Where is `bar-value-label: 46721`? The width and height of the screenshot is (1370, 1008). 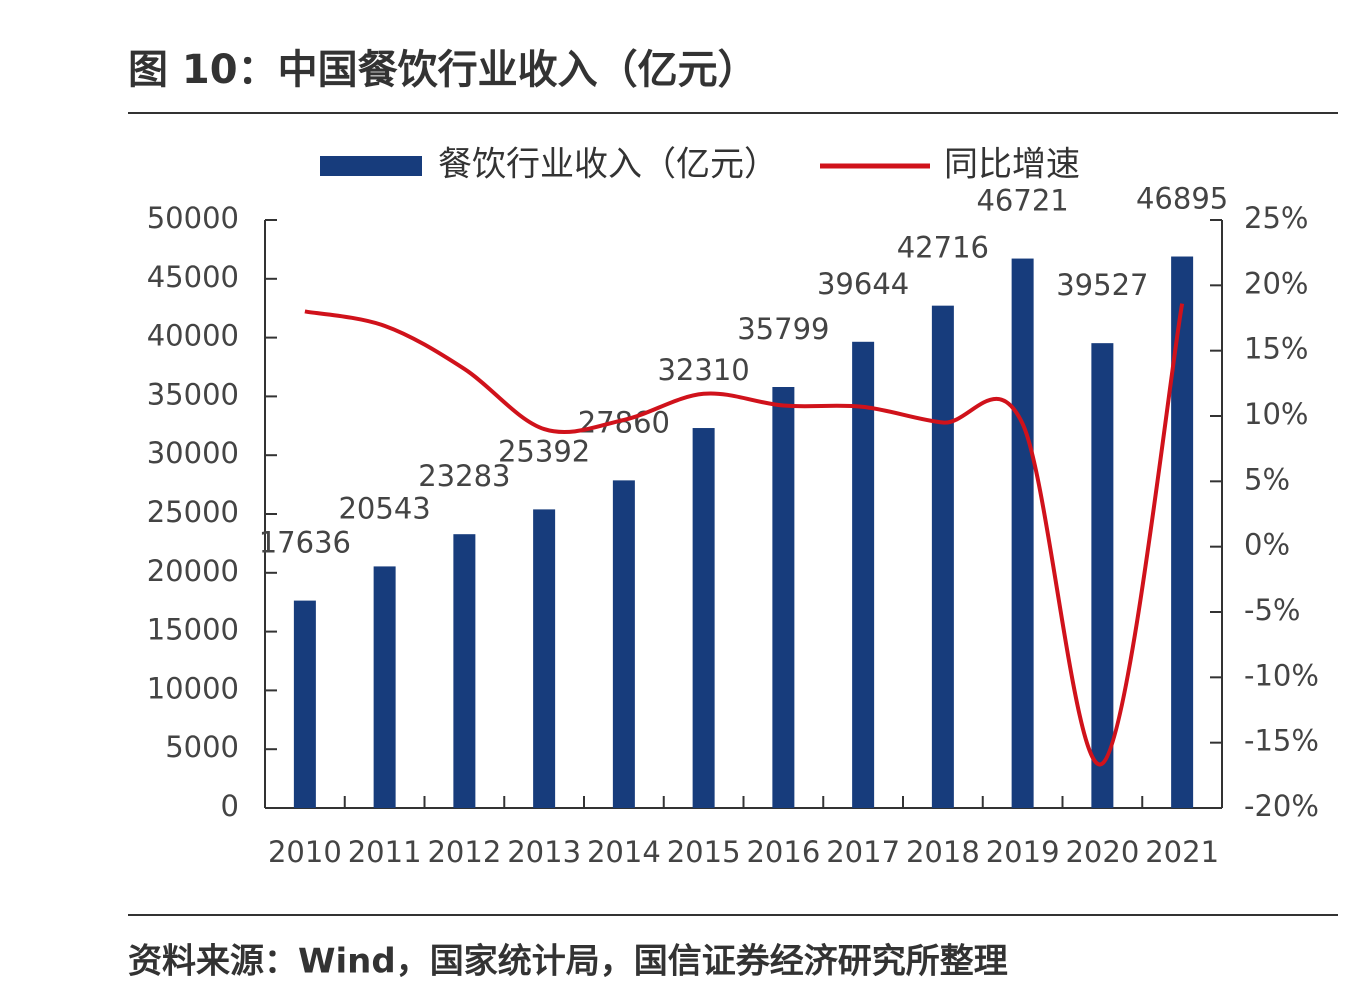
bar-value-label: 46721 is located at coordinates (1022, 201).